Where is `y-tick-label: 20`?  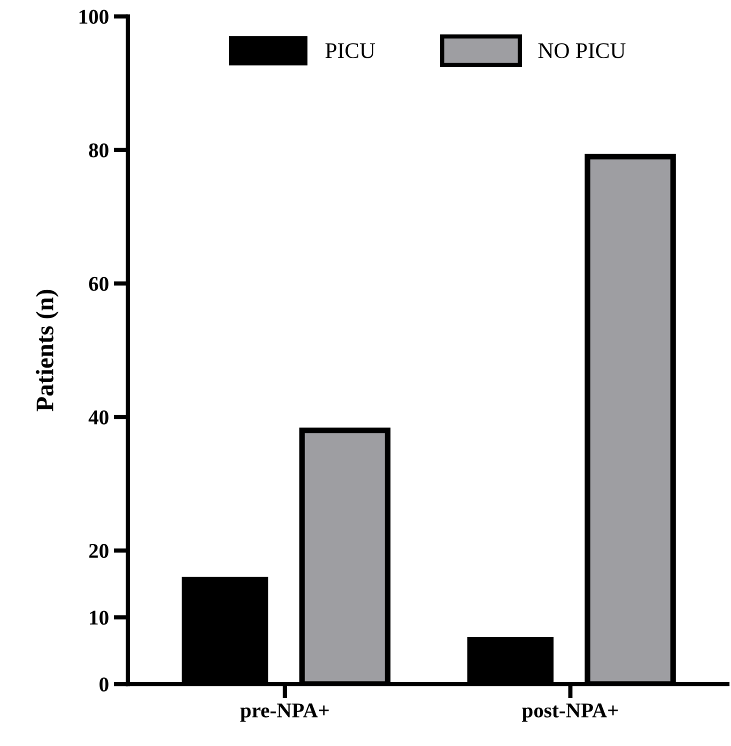 y-tick-label: 20 is located at coordinates (98, 551).